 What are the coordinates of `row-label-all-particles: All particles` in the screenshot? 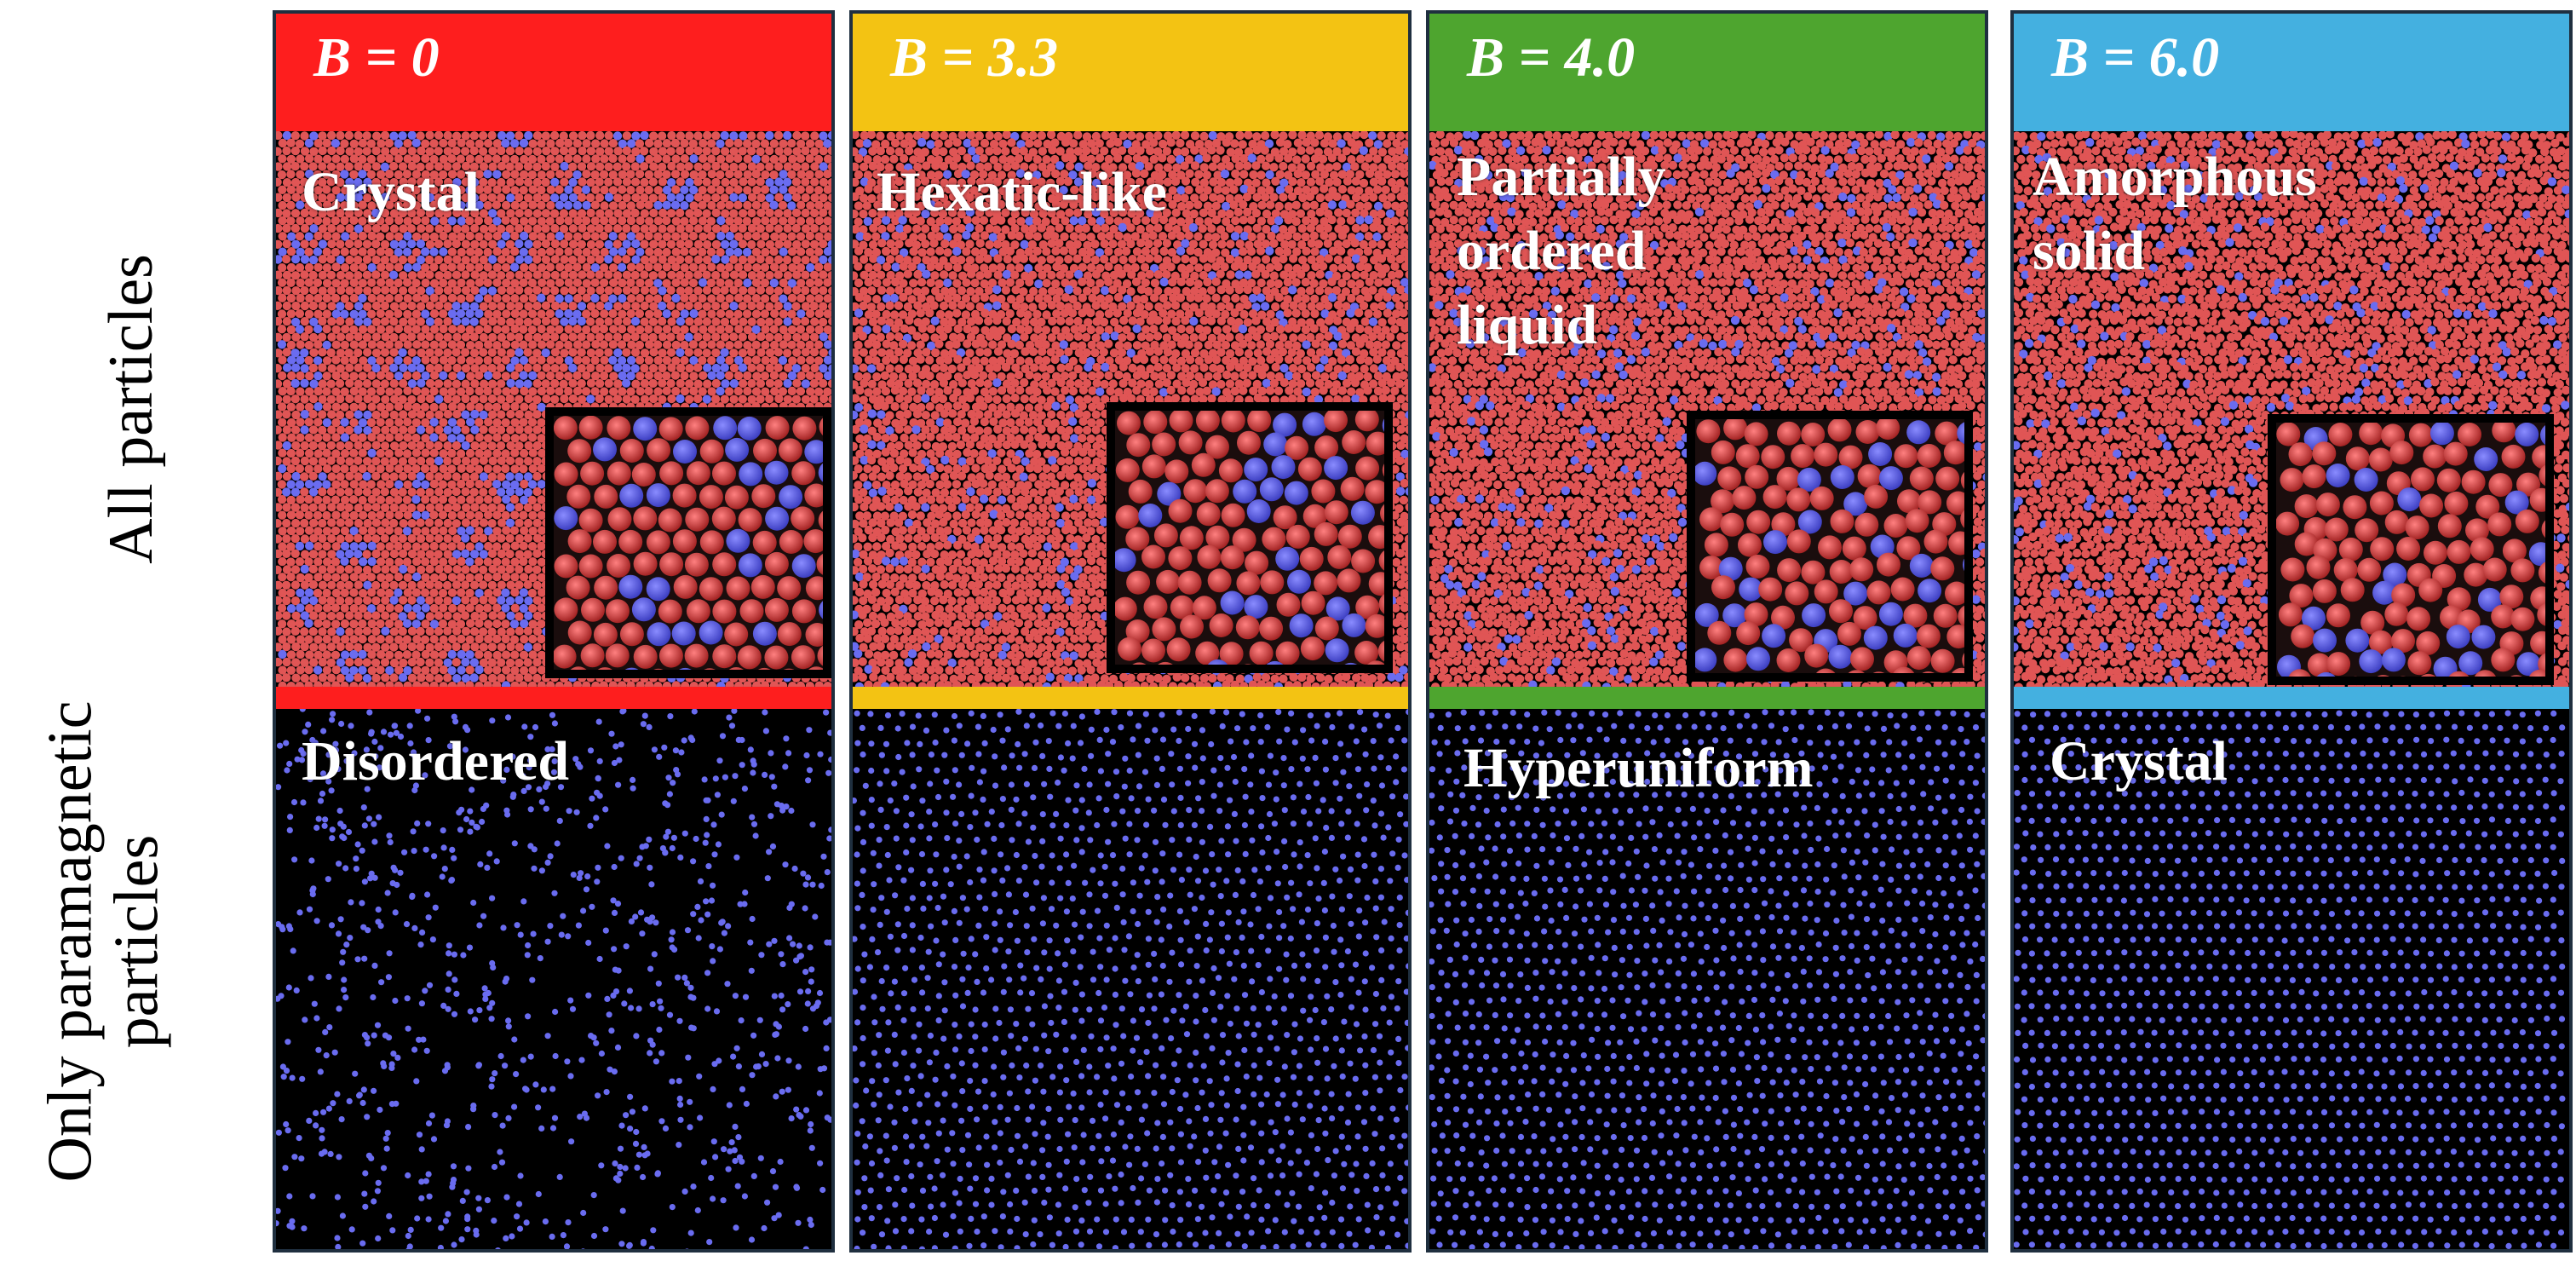 It's located at (131, 409).